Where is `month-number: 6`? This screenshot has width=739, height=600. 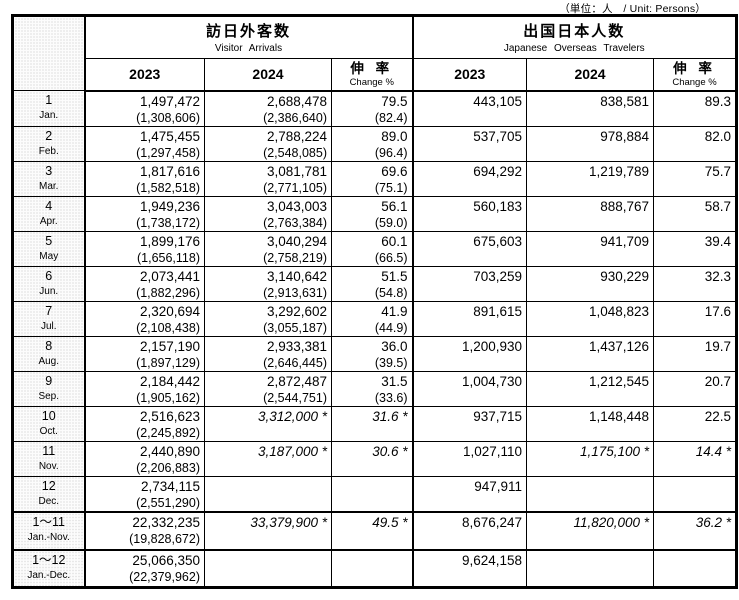 month-number: 6 is located at coordinates (49, 275).